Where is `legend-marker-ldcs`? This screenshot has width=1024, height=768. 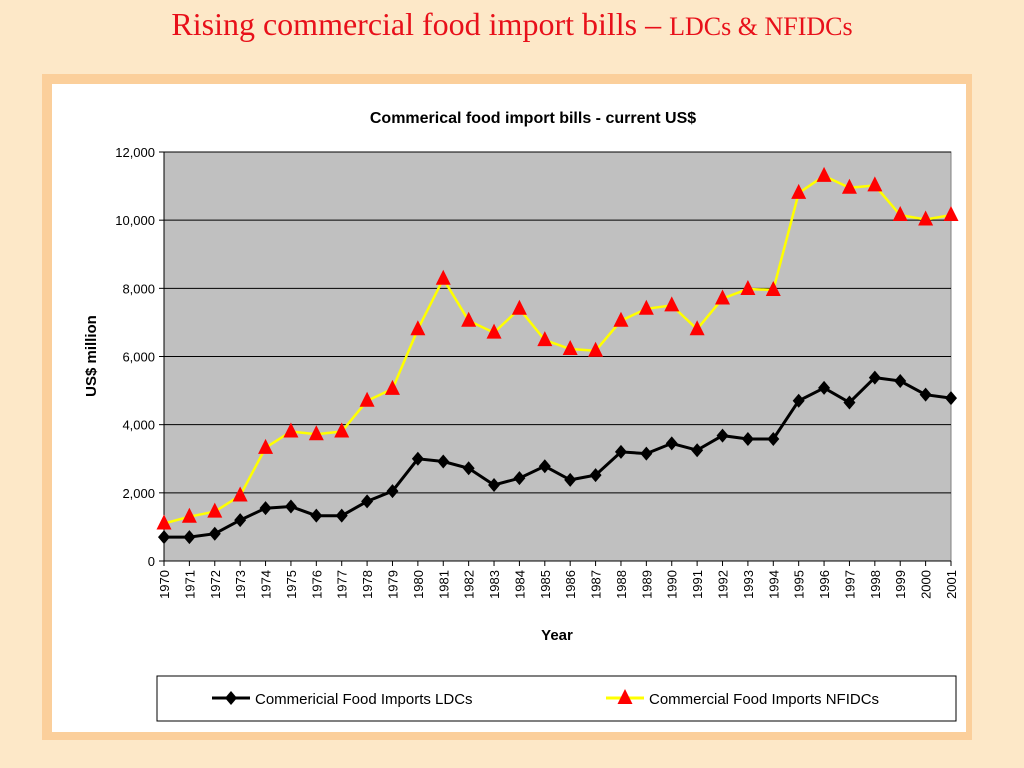
legend-marker-ldcs is located at coordinates (231, 698).